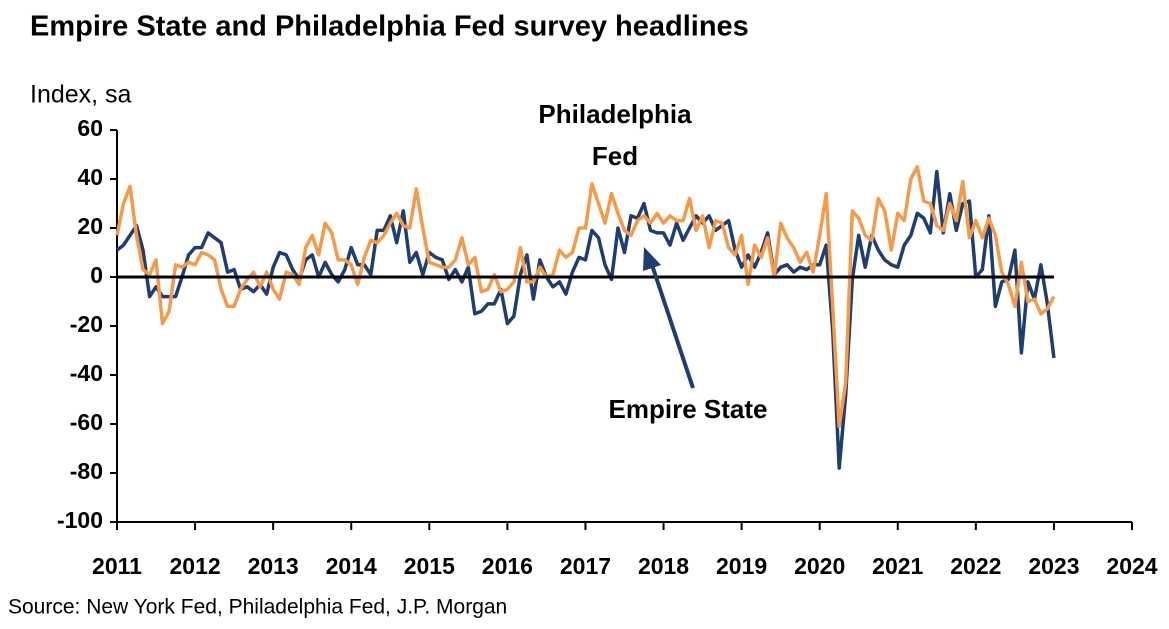 The image size is (1169, 629). What do you see at coordinates (81, 95) in the screenshot?
I see `y-axis-label: Index, sa` at bounding box center [81, 95].